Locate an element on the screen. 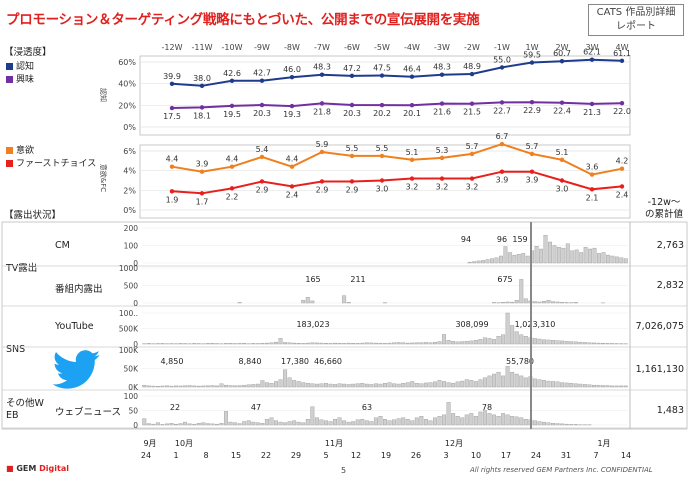 This screenshot has width=689, height=479. legend-label: 興味 is located at coordinates (25, 80).